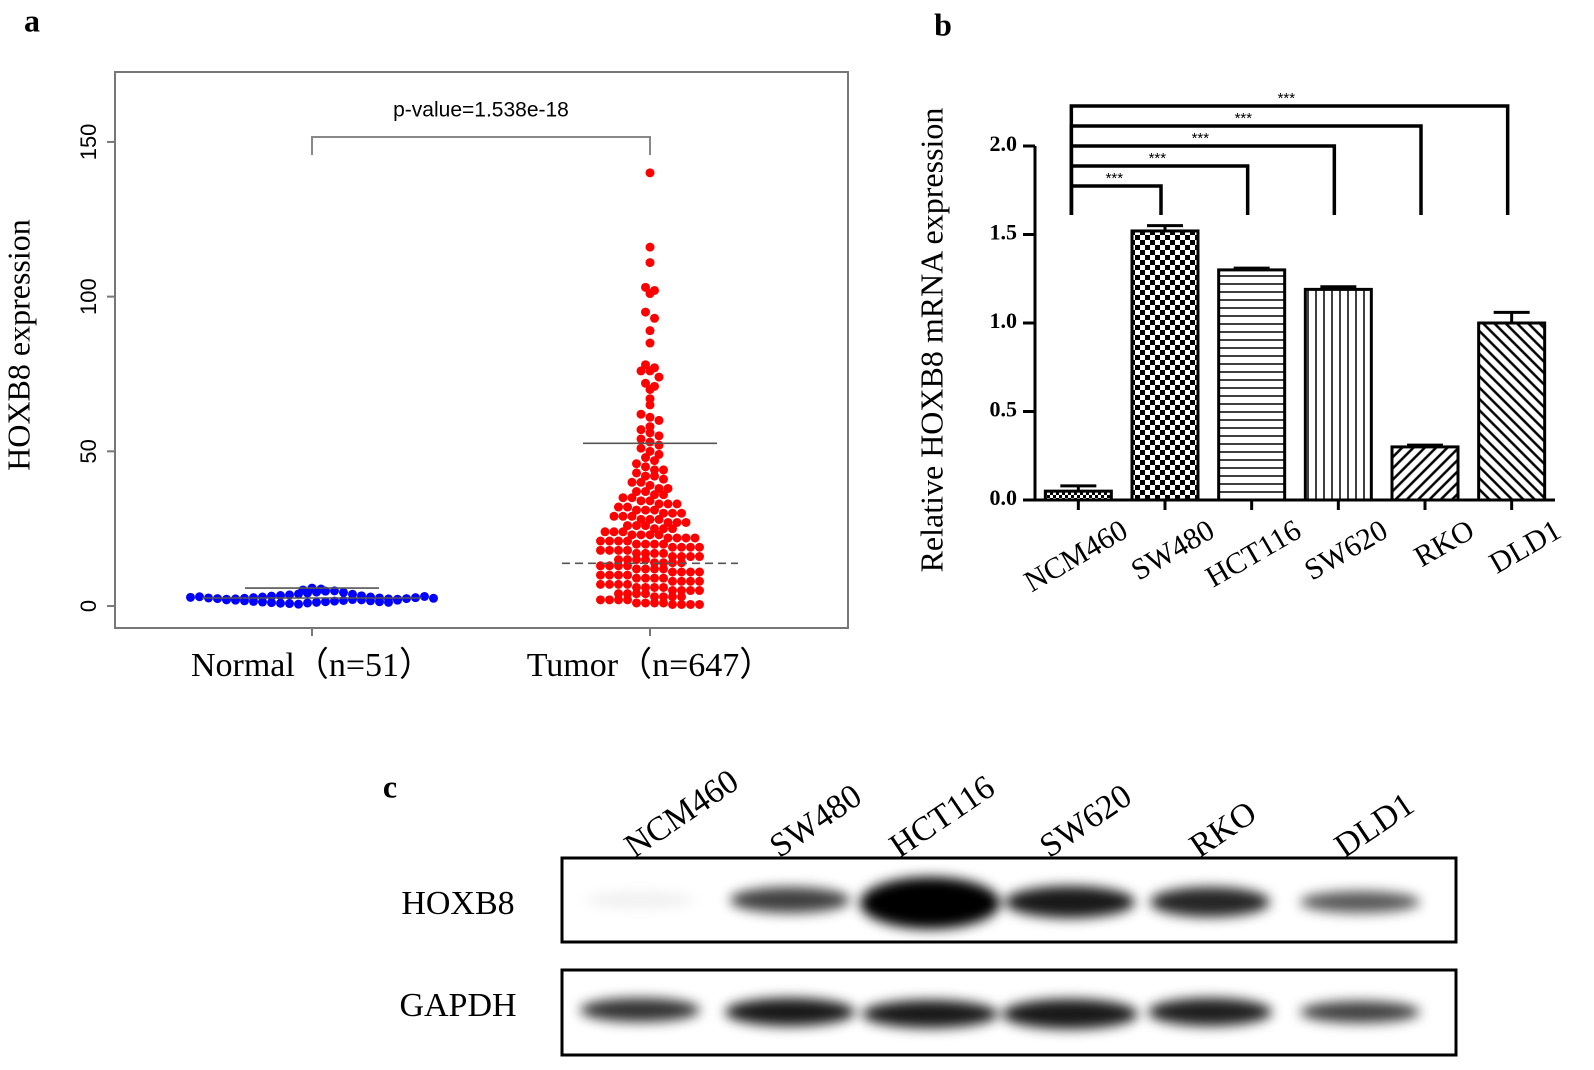  I want to click on y-tick-label: 150, so click(88, 142).